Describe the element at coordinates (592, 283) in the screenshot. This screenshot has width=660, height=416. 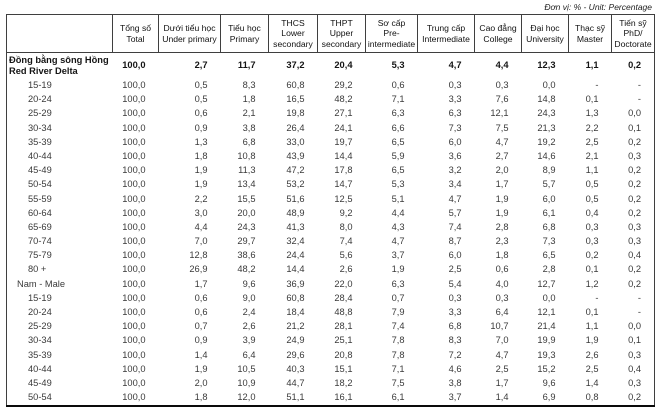
I see `value-cell: 1,2` at that location.